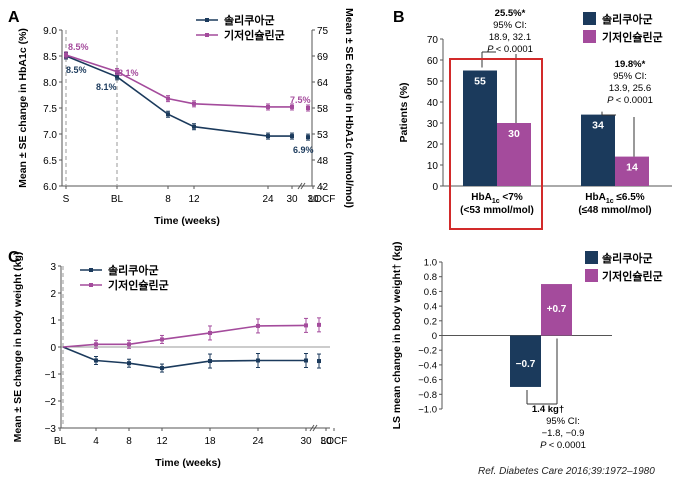 The height and width of the screenshot is (491, 680). What do you see at coordinates (427, 365) in the screenshot?
I see `y-tick-label: −0.4` at bounding box center [427, 365].